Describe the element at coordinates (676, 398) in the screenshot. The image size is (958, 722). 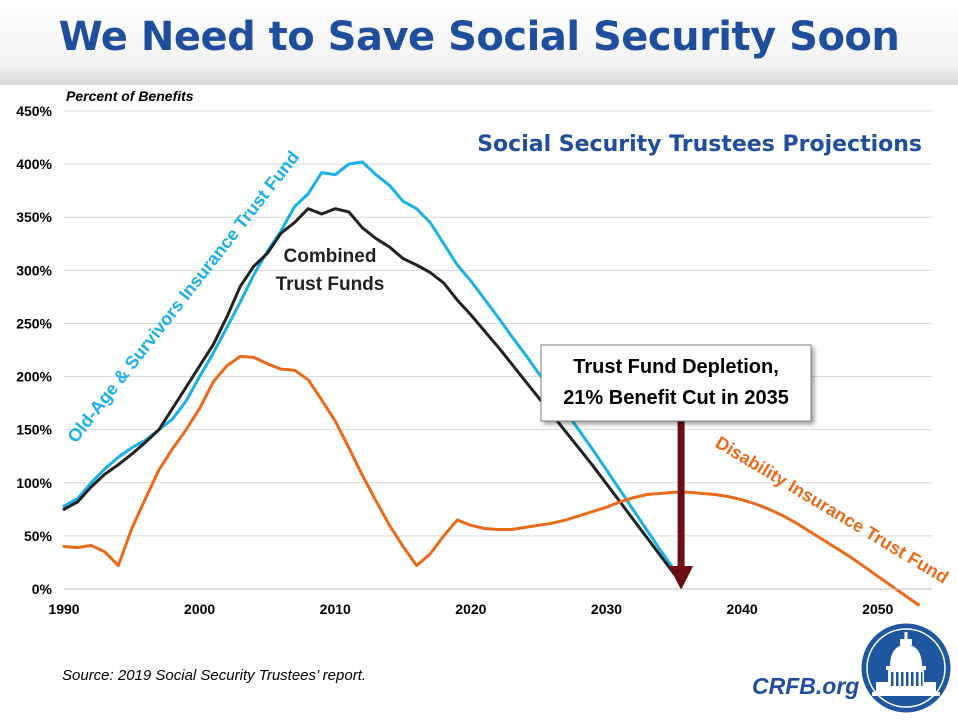
I see `depletion-callout-line2: 21% Benefit Cut in 2035` at that location.